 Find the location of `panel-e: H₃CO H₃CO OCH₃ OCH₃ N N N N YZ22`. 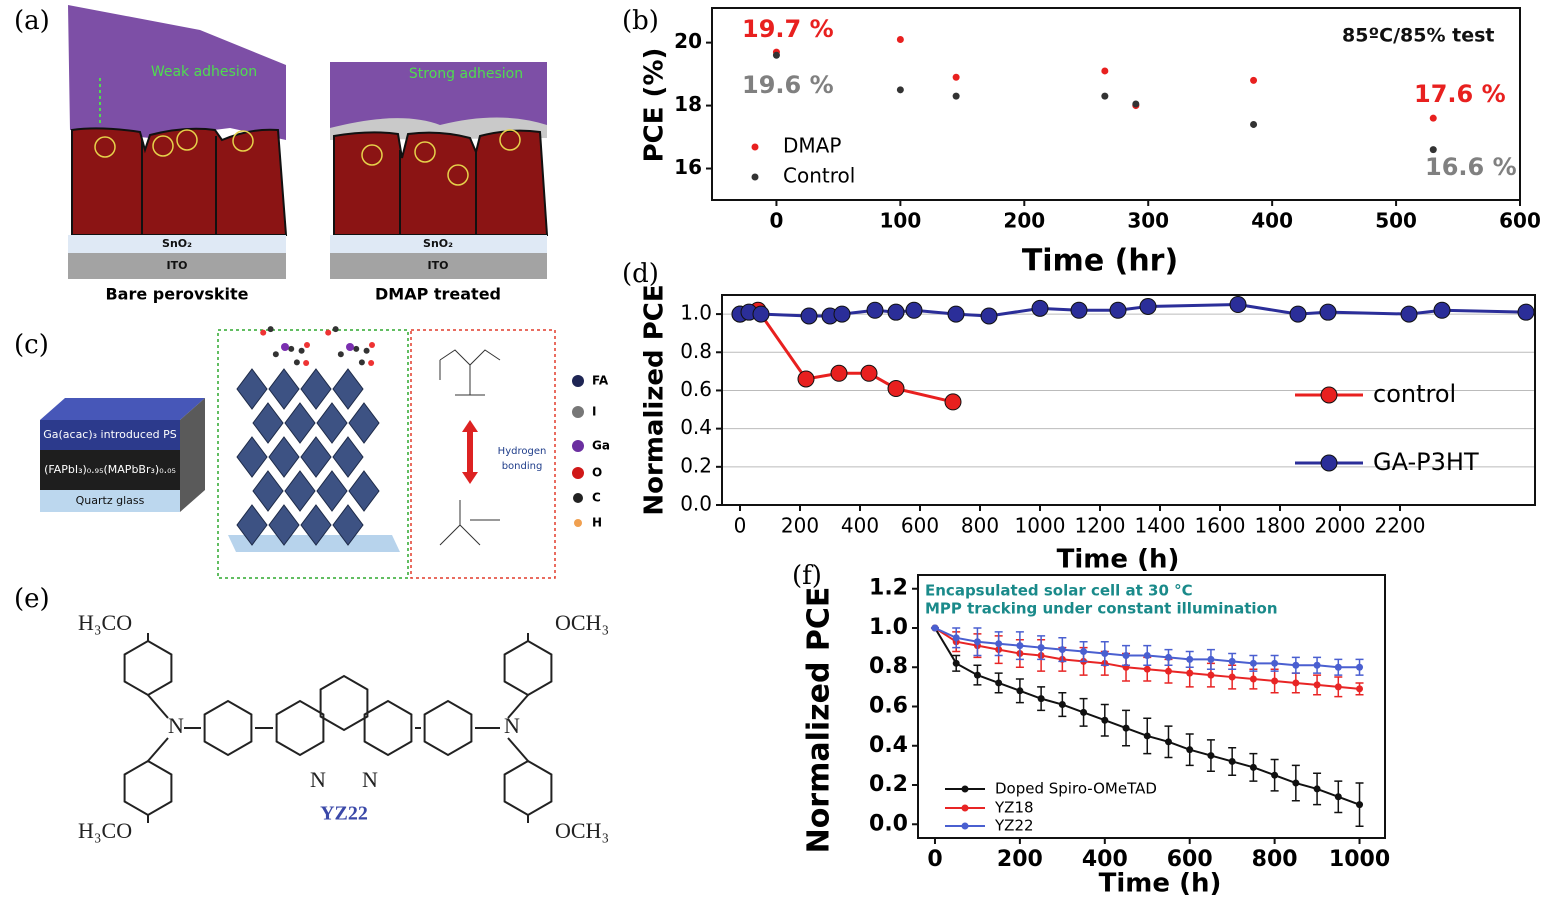

panel-e: H₃CO H₃CO OCH₃ OCH₃ N N N N YZ22 is located at coordinates (343, 726).